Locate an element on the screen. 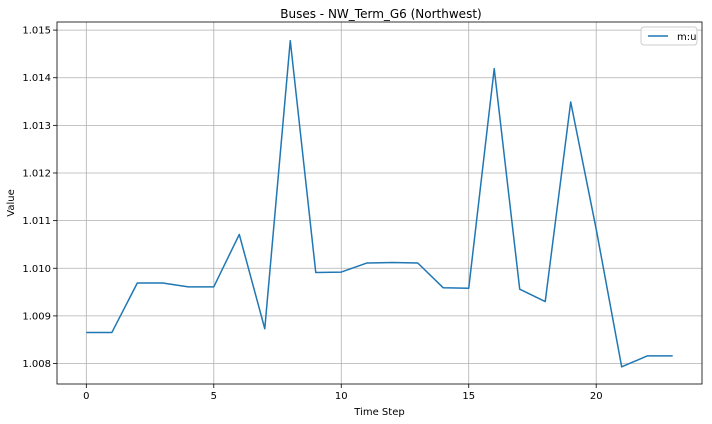 The height and width of the screenshot is (424, 712). y-tick-label: 1.015 is located at coordinates (36, 31).